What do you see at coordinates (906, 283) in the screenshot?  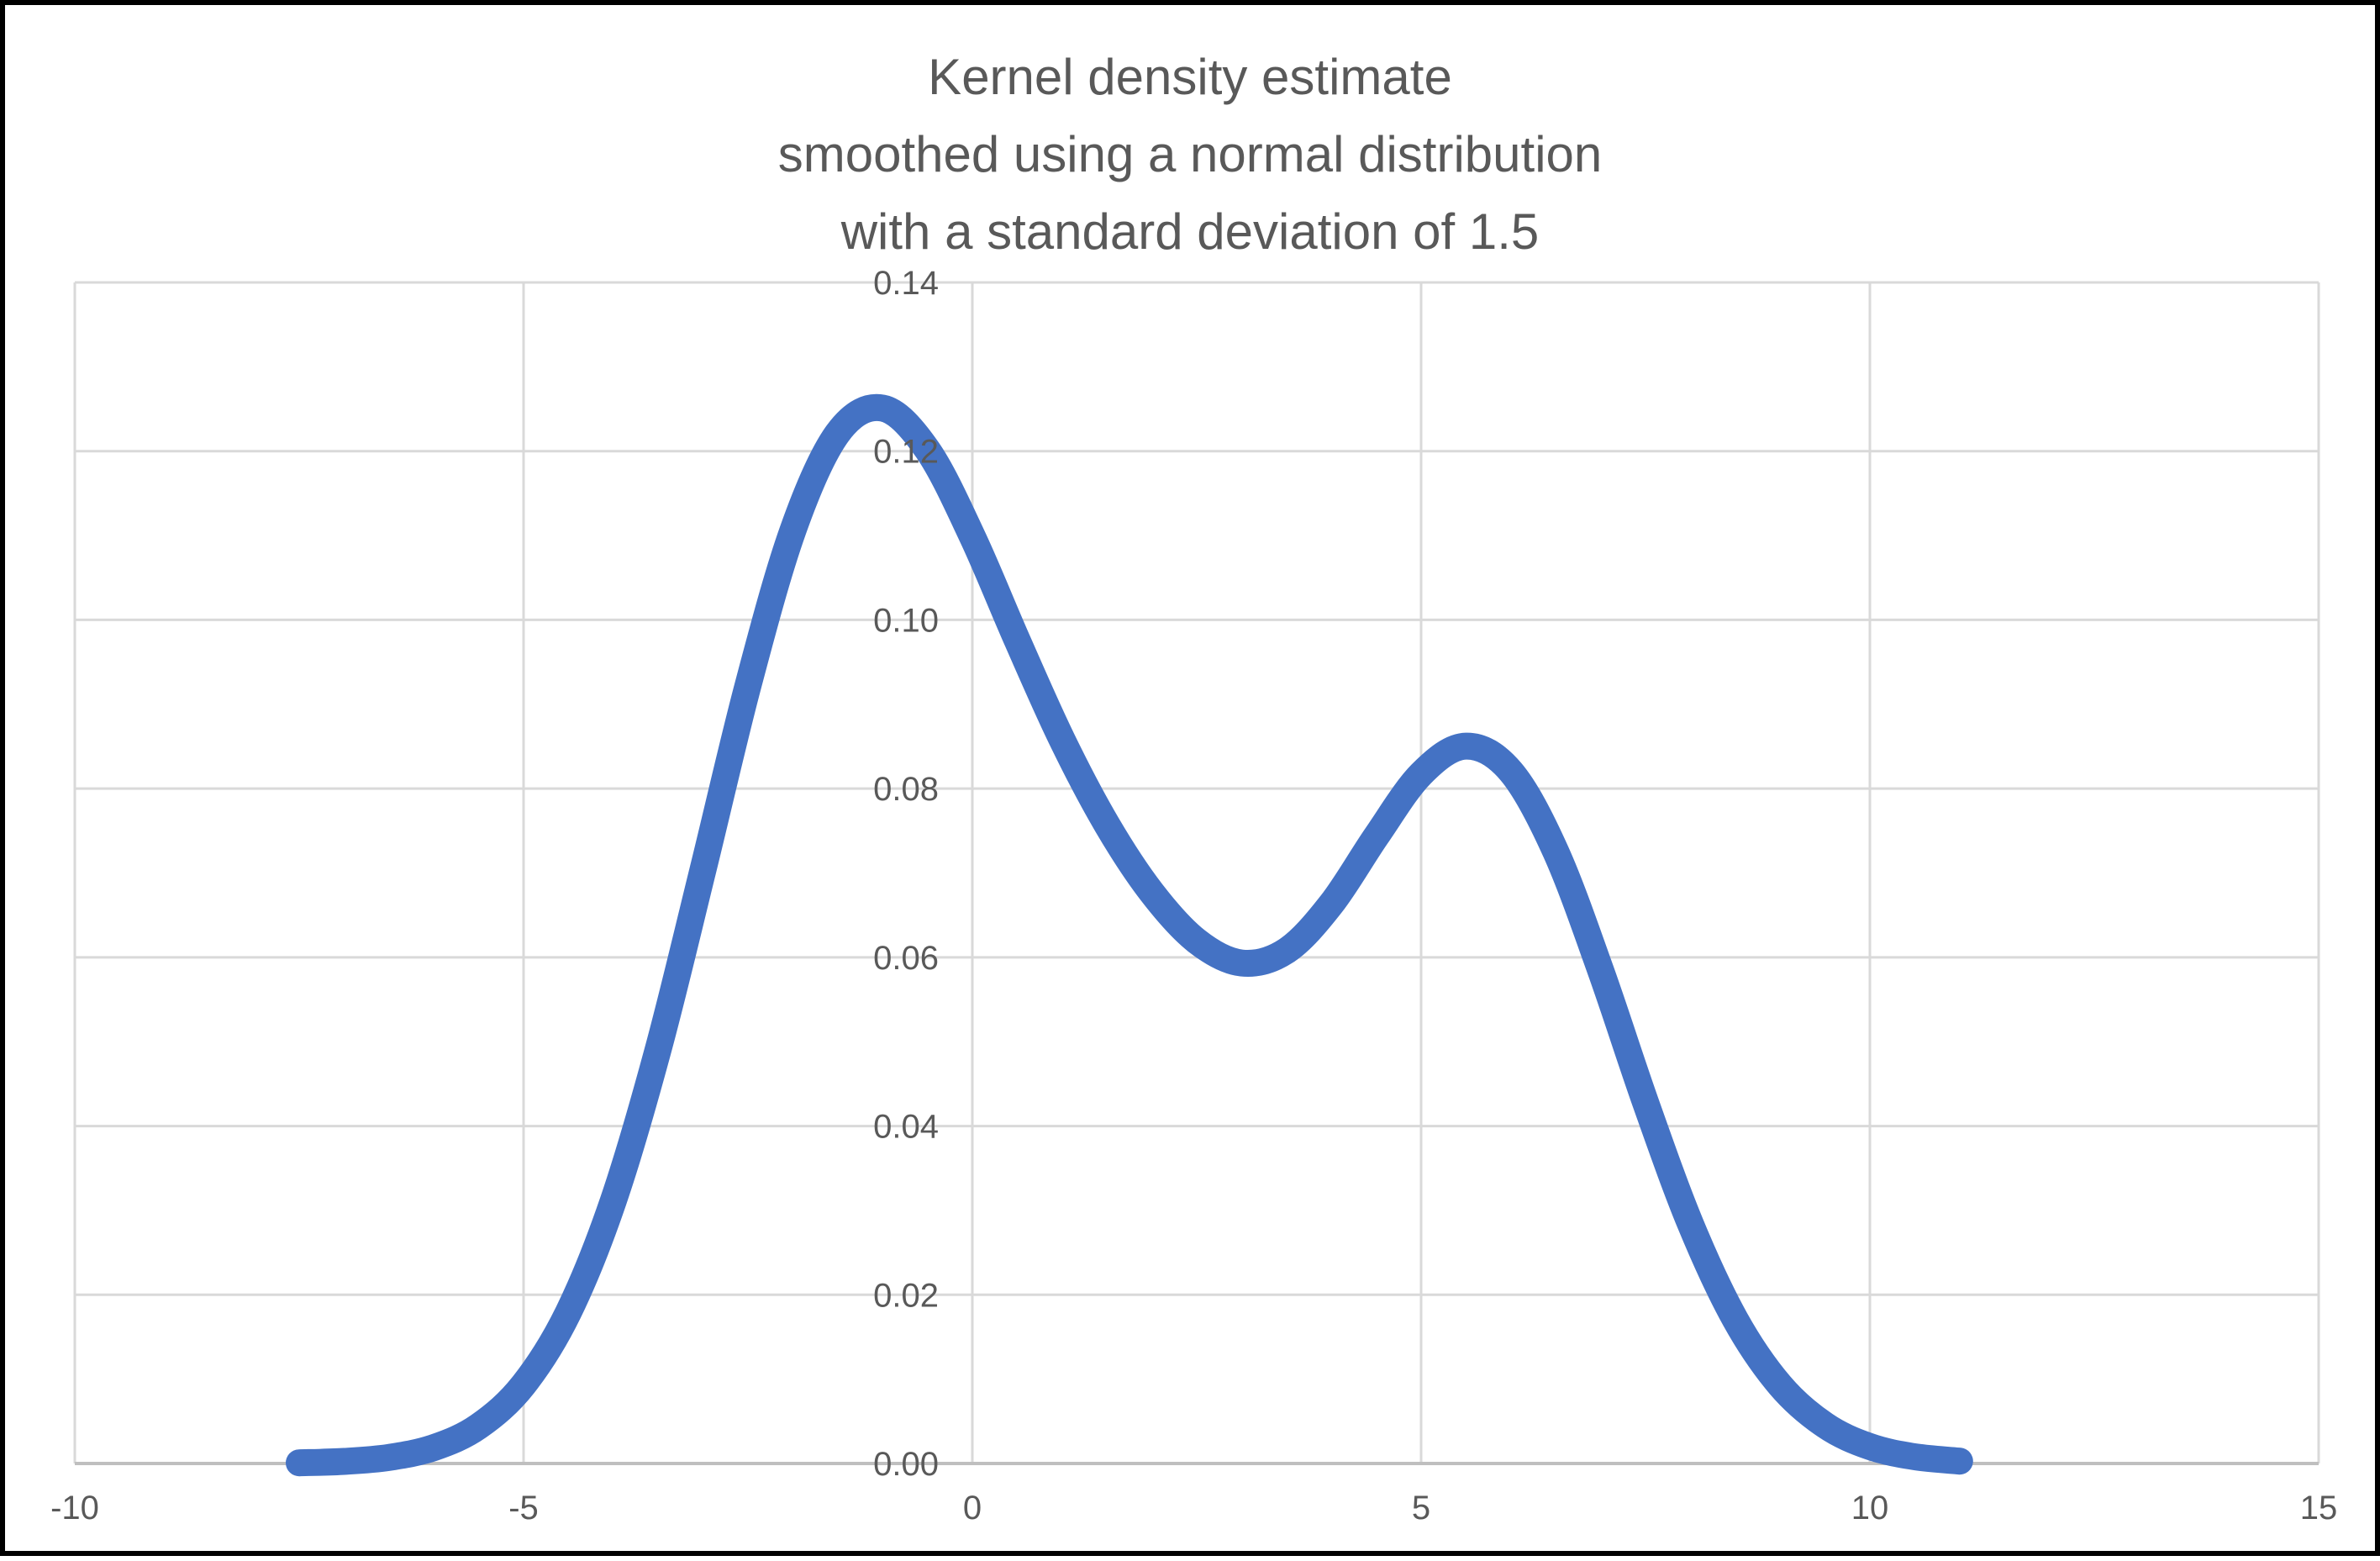 I see `y-tick-label-0.14: 0.14` at bounding box center [906, 283].